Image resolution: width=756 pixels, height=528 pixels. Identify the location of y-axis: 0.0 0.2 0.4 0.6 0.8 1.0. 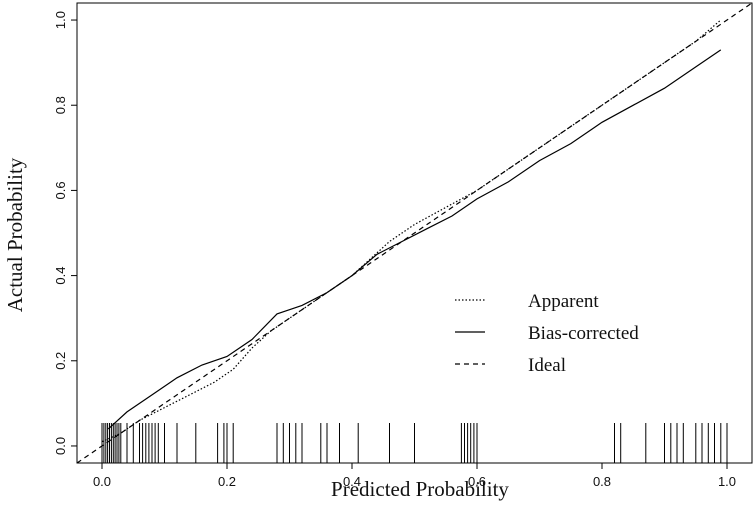
(65, 233).